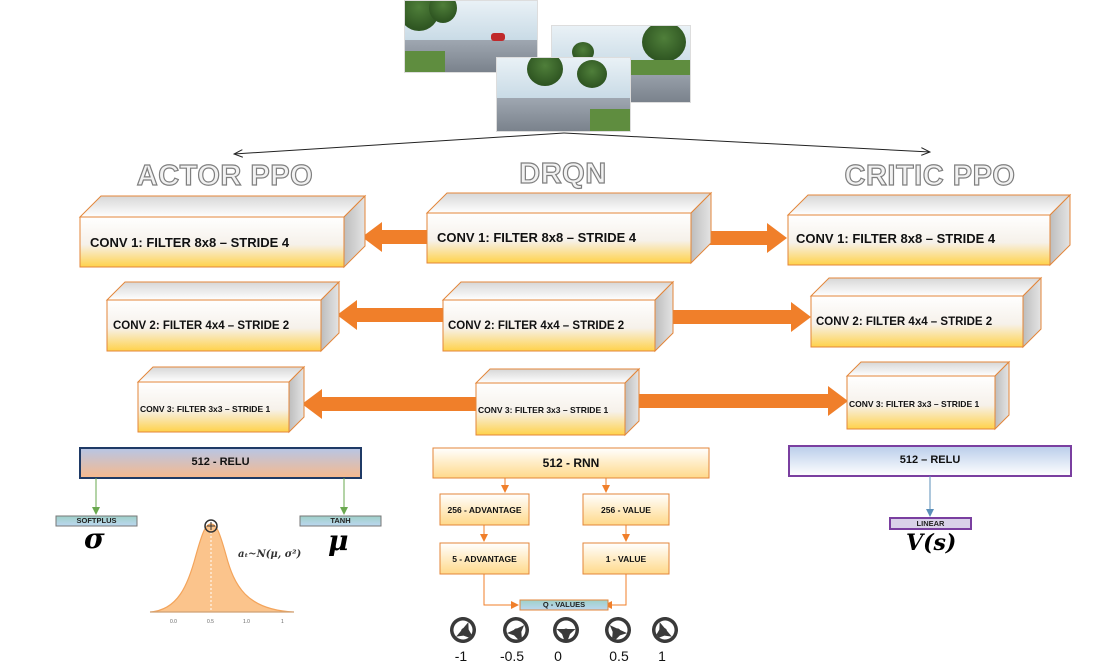 The image size is (1106, 667). What do you see at coordinates (190, 242) in the screenshot?
I see `actor-conv1-label: CONV 1: FILTER 8x8 – STRIDE 4` at bounding box center [190, 242].